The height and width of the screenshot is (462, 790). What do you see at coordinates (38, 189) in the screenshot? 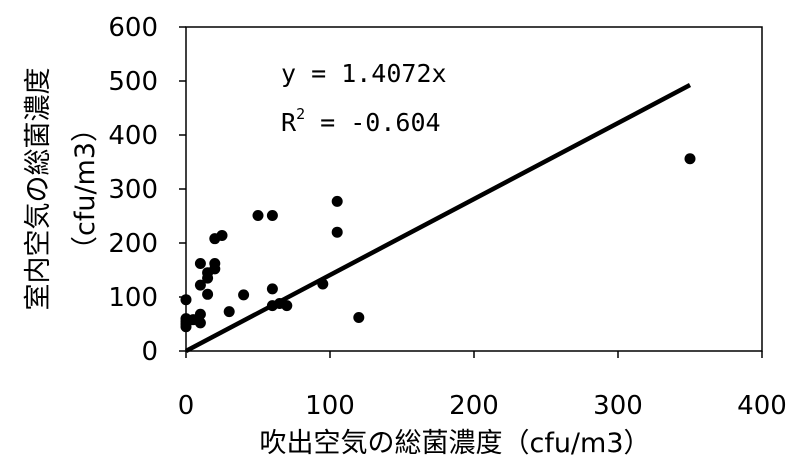
I see `y-axis-title-line1: 室内空気の総菌濃度` at bounding box center [38, 189].